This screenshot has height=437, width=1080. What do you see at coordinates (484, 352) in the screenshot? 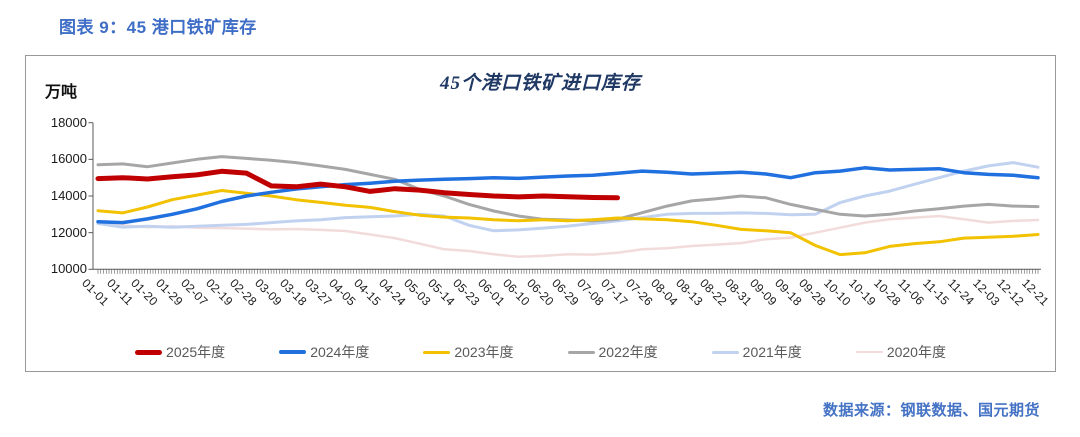
I see `legend-label: 2023年度` at bounding box center [484, 352].